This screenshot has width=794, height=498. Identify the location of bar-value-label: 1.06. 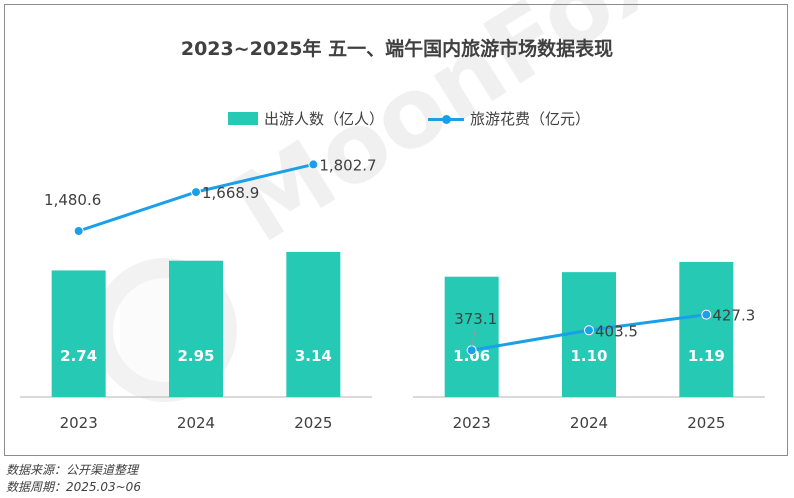
(471, 356).